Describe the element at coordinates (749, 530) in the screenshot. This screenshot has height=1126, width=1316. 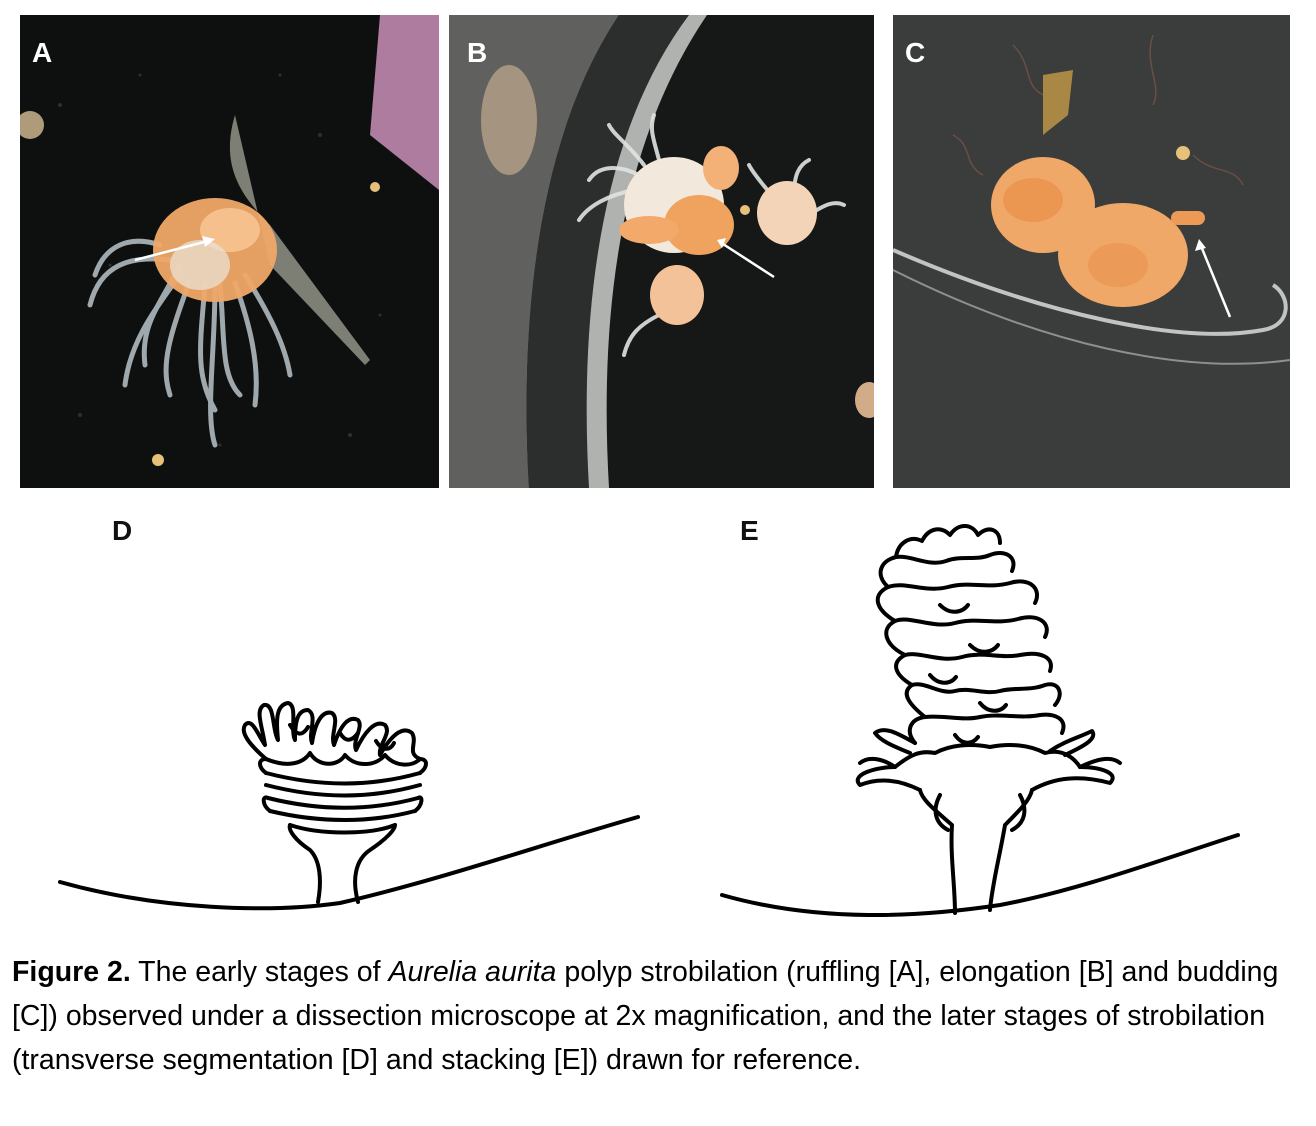
I see `panel-label-e: E` at that location.